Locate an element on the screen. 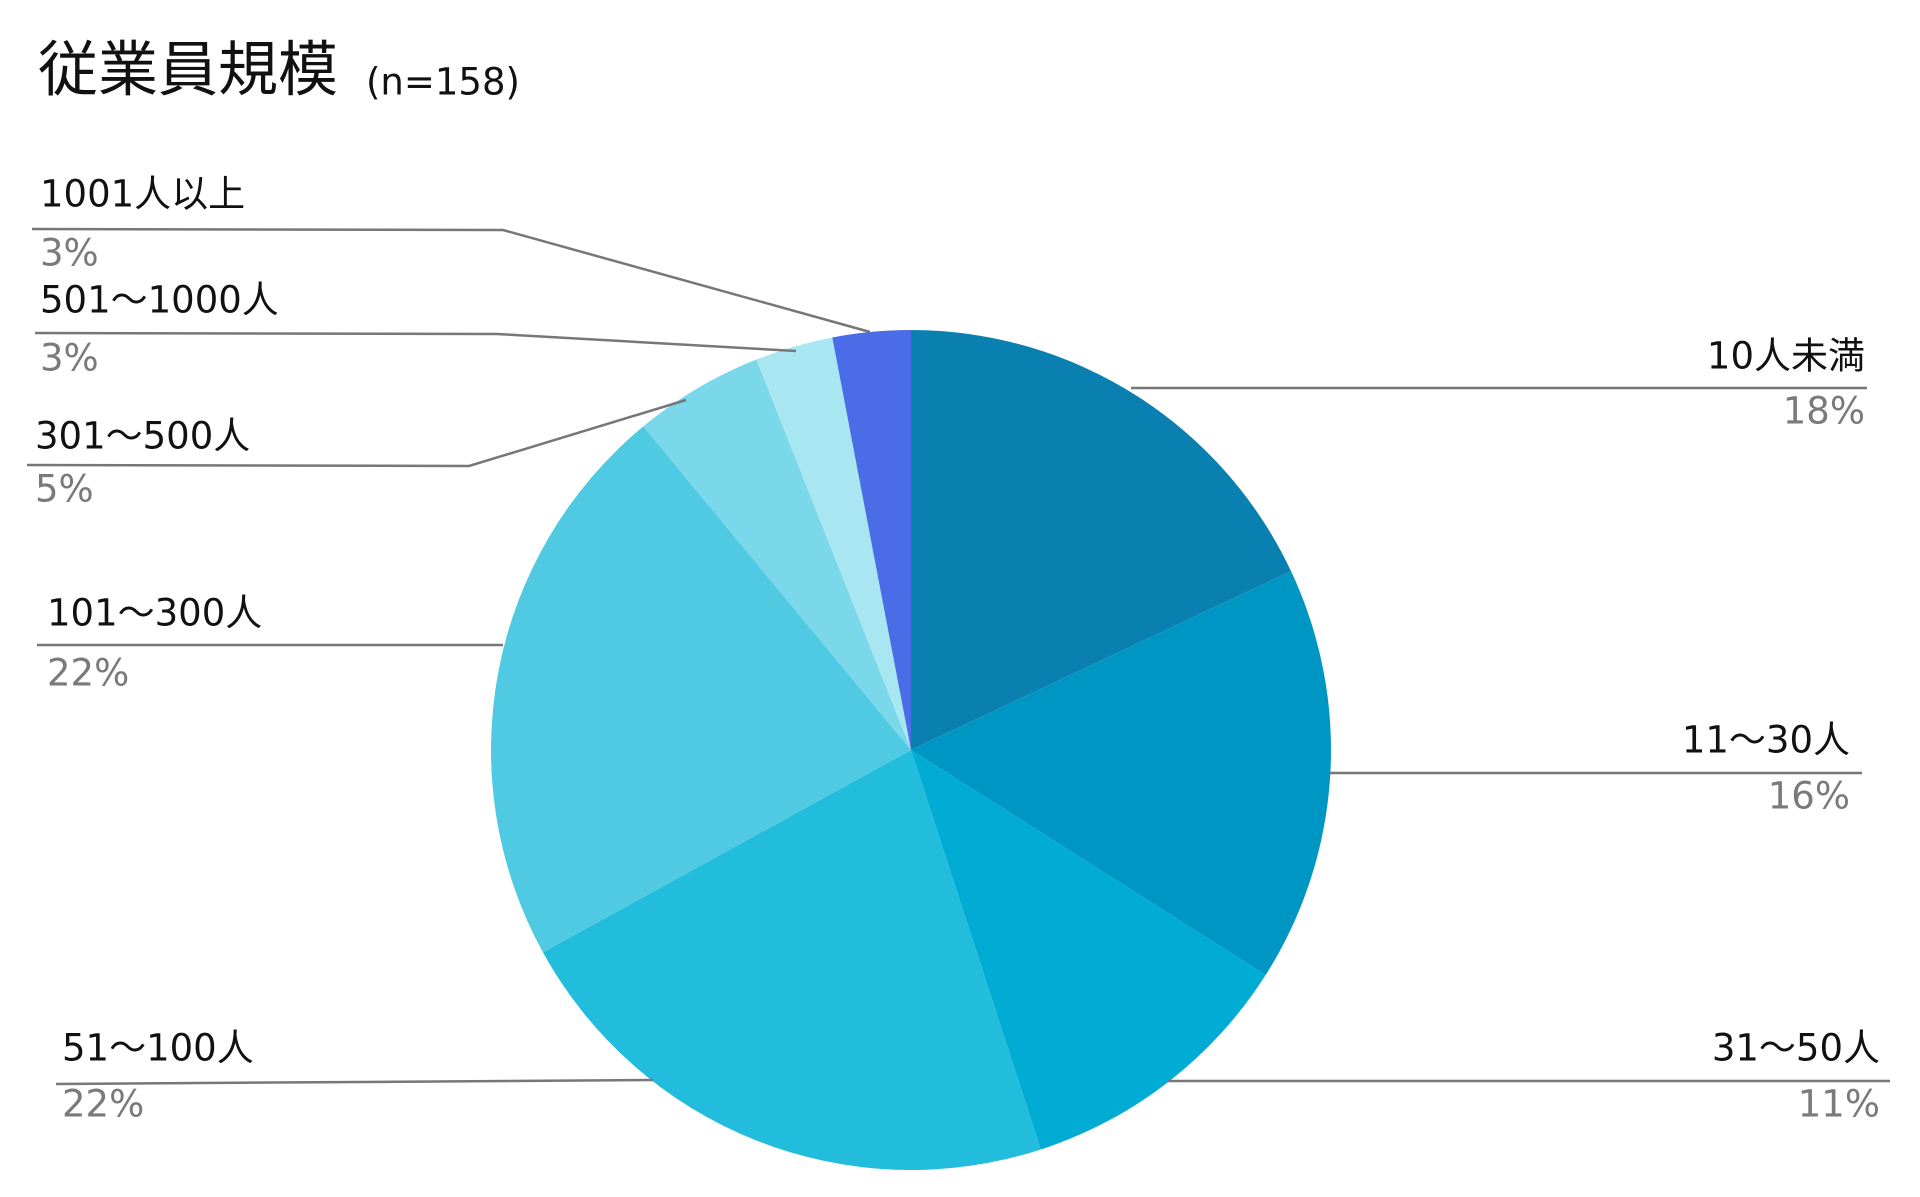 Image resolution: width=1920 pixels, height=1197 pixels. slice-label: 301〜500人 is located at coordinates (142, 436).